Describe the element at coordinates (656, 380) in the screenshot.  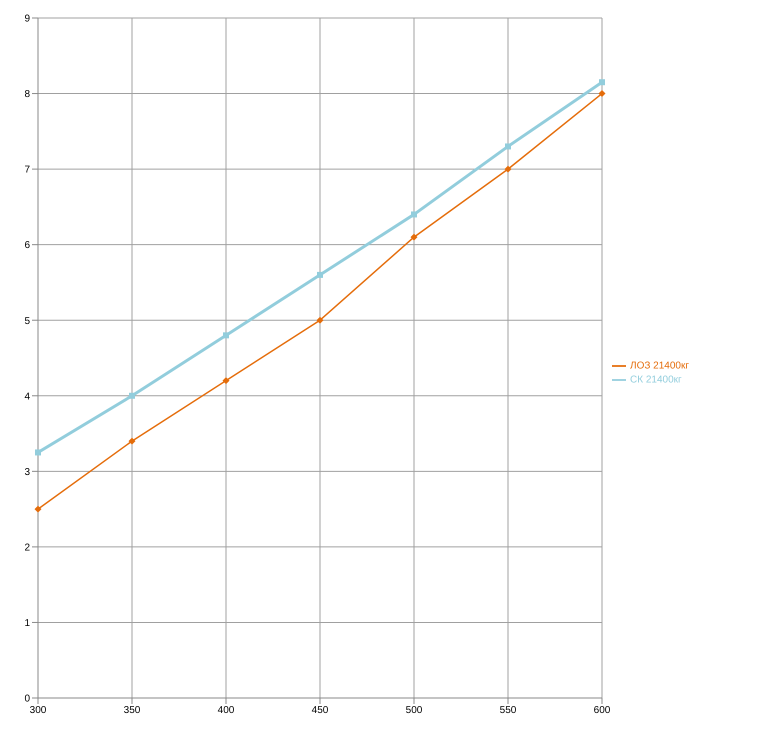
I see `legend-label: СК 21400кг` at that location.